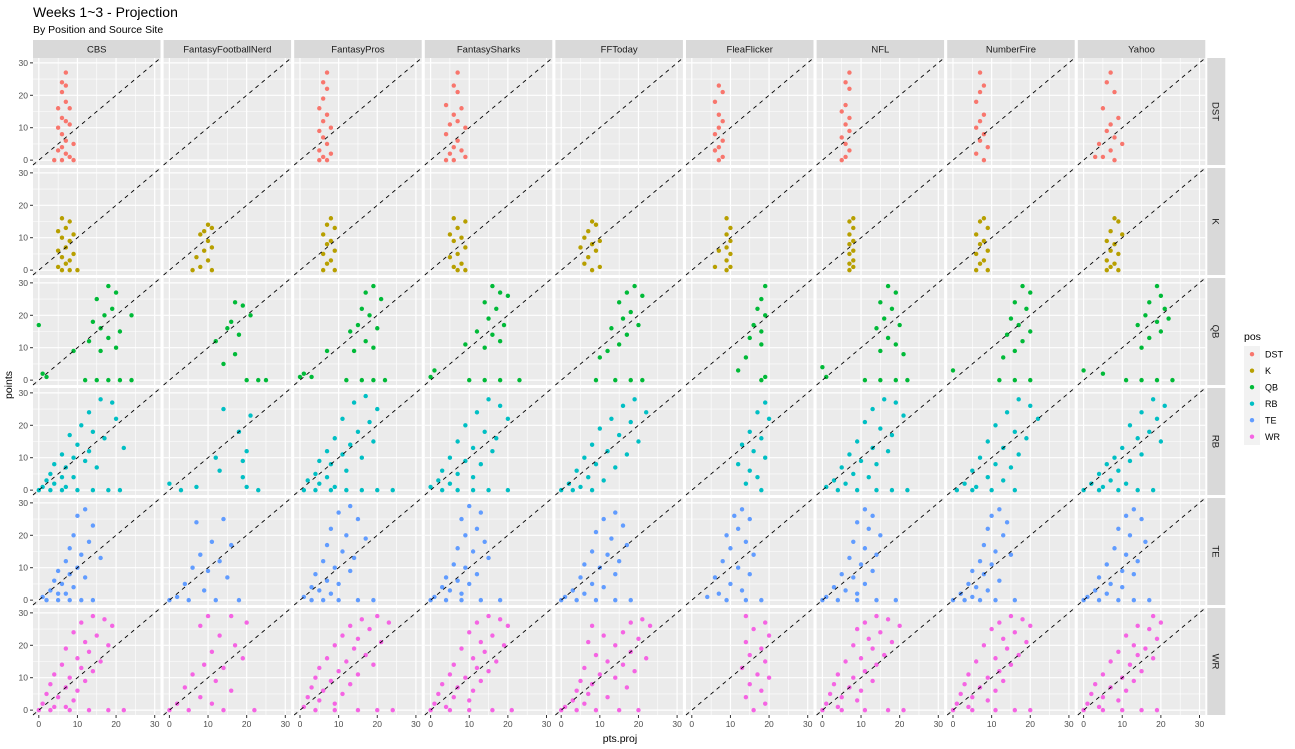 This screenshot has width=1295, height=749. What do you see at coordinates (880, 551) in the screenshot?
I see `panel-te-nfl` at bounding box center [880, 551].